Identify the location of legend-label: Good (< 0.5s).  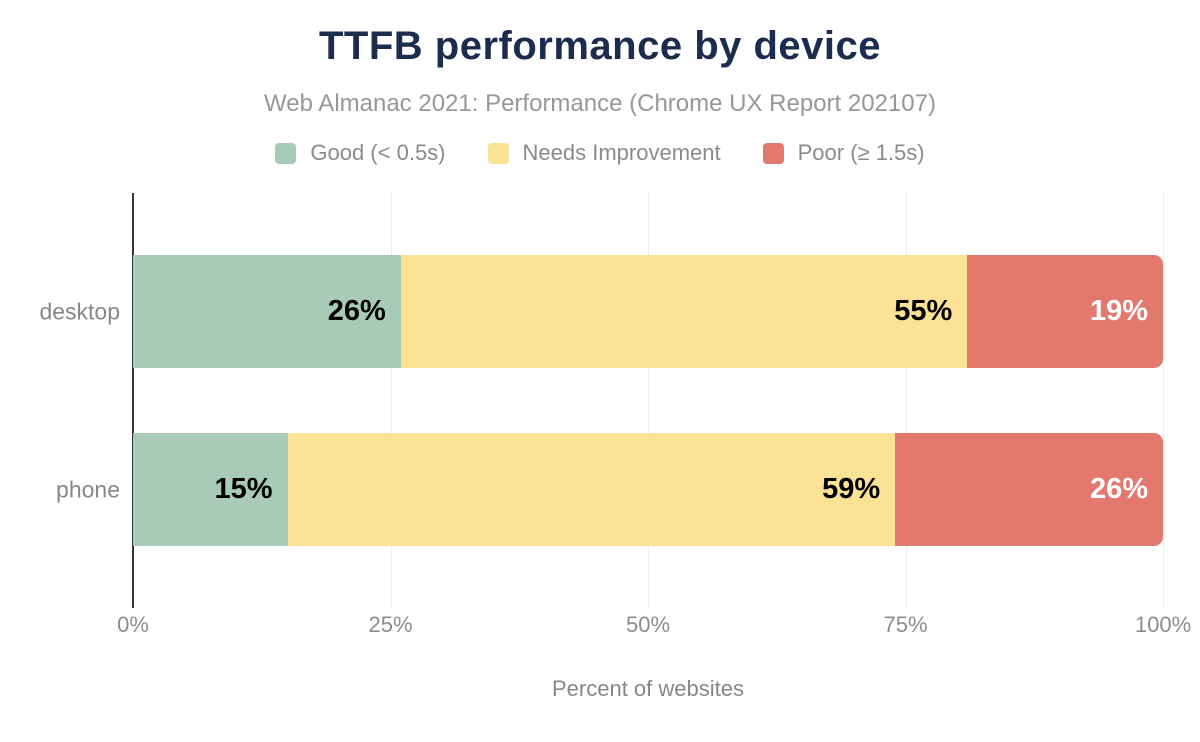
(378, 152).